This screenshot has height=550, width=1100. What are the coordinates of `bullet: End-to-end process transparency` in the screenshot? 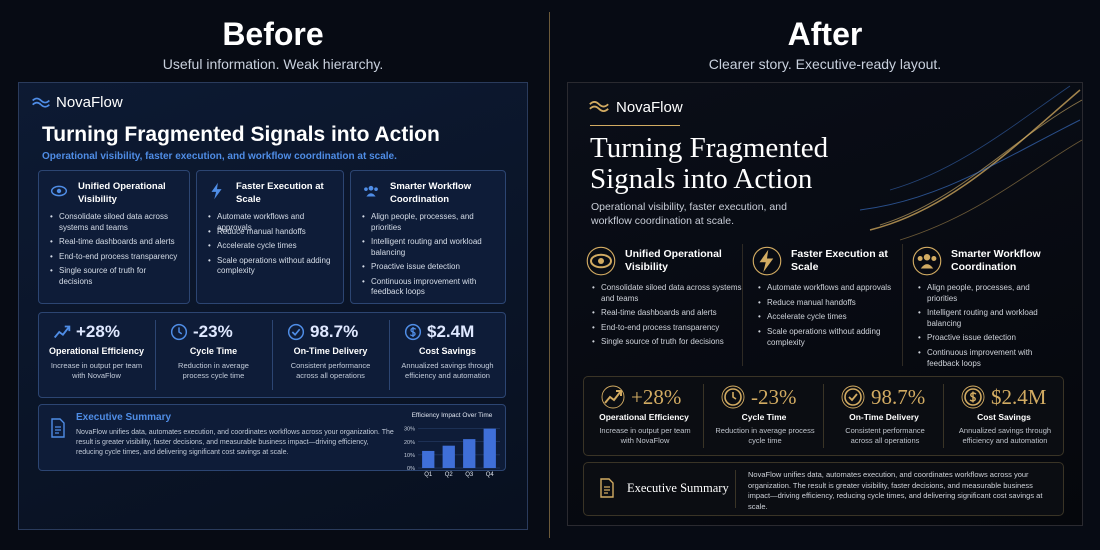 It's located at (667, 327).